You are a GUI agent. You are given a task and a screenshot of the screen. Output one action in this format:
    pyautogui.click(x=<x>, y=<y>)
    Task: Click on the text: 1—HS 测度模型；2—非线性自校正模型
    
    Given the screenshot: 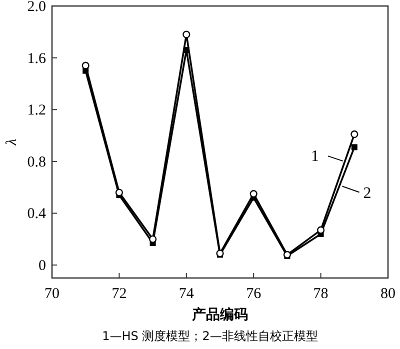 What is the action you would take?
    pyautogui.click(x=210, y=336)
    